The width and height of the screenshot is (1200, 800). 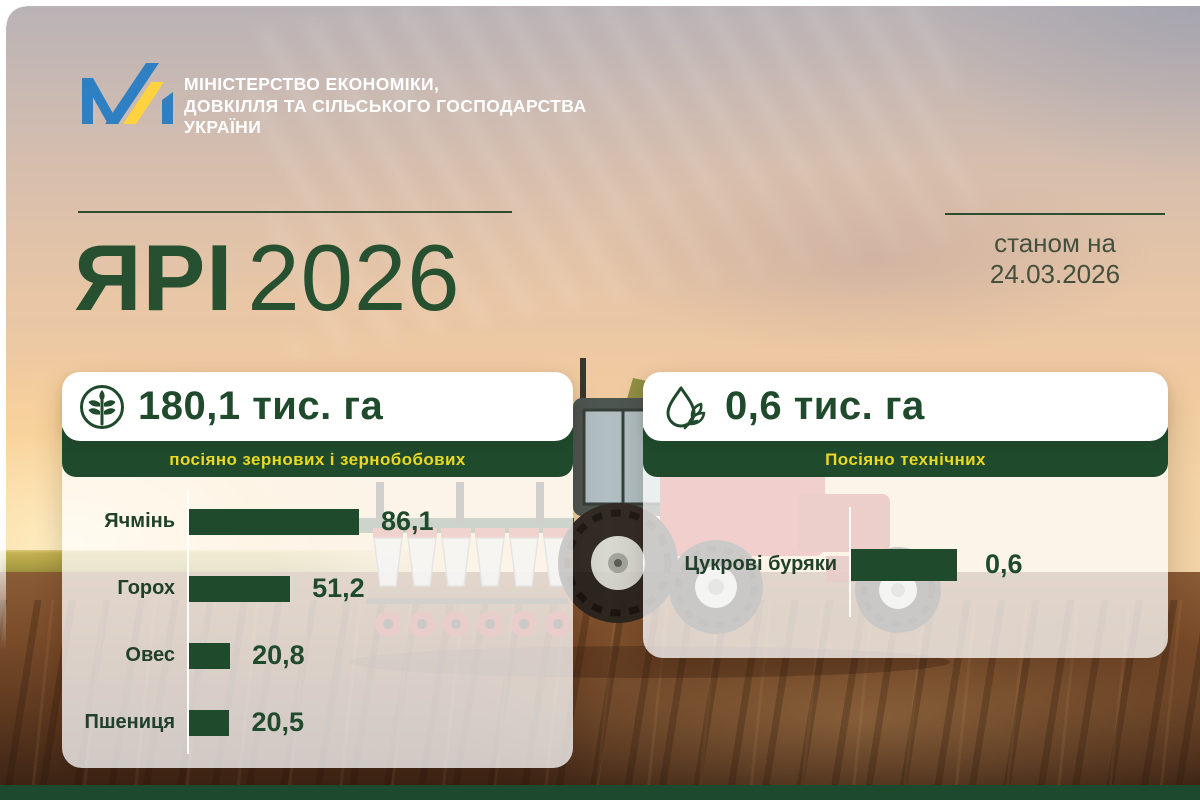 I want to click on bar-chart-technical: Цукрові буряки 0,6, so click(x=905, y=568).